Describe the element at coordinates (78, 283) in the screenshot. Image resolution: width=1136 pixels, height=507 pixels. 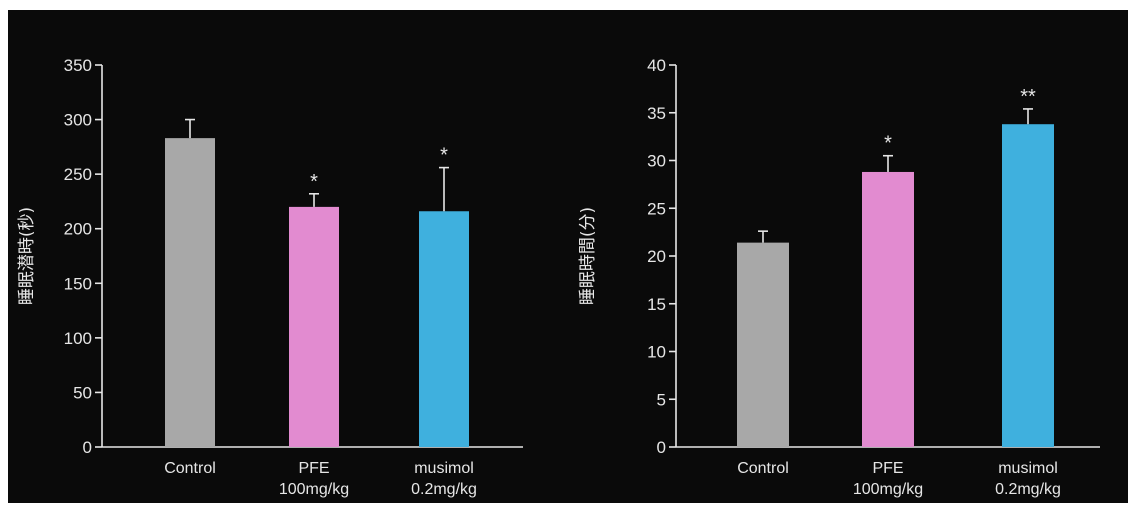
I see `y-tick-label: 150` at that location.